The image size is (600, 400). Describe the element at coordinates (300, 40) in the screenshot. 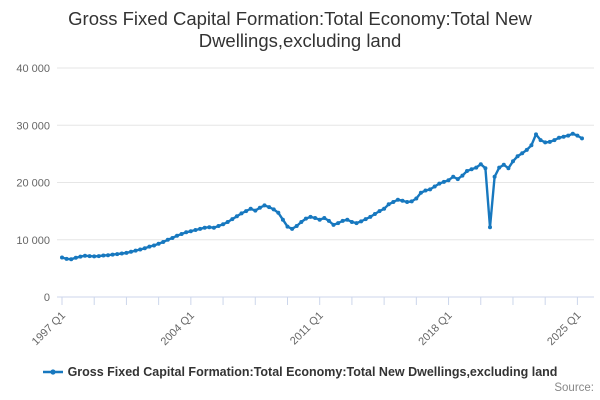

I see `chart-title-line2: Dwellings,excluding land` at that location.